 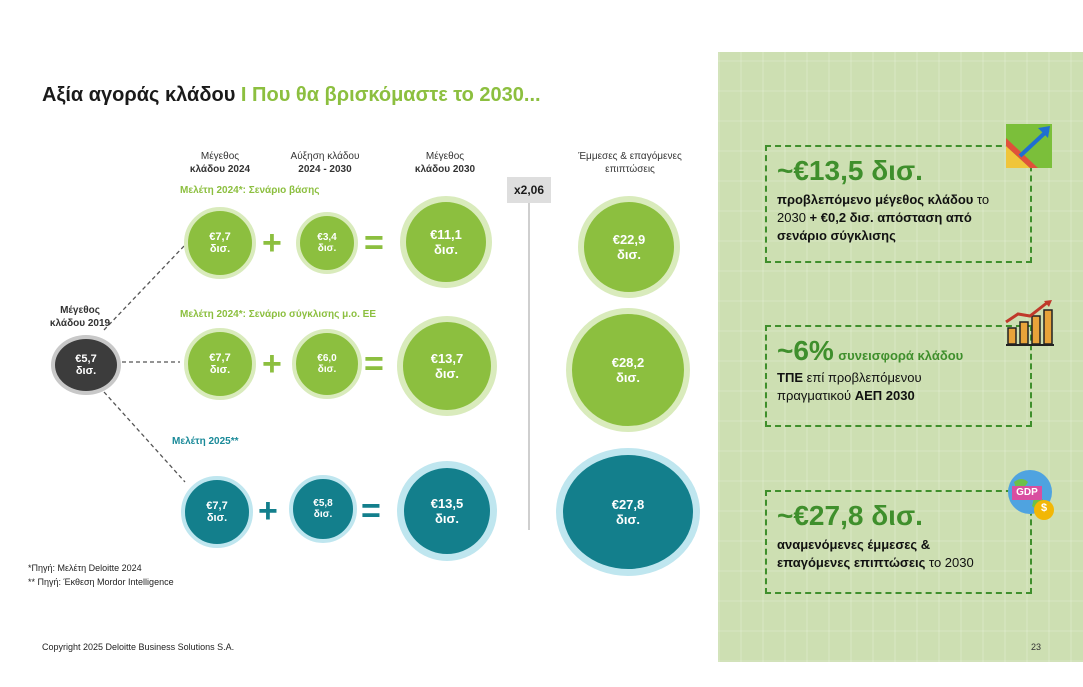 I want to click on growth-circle: €3,4 δισ., so click(x=327, y=243).